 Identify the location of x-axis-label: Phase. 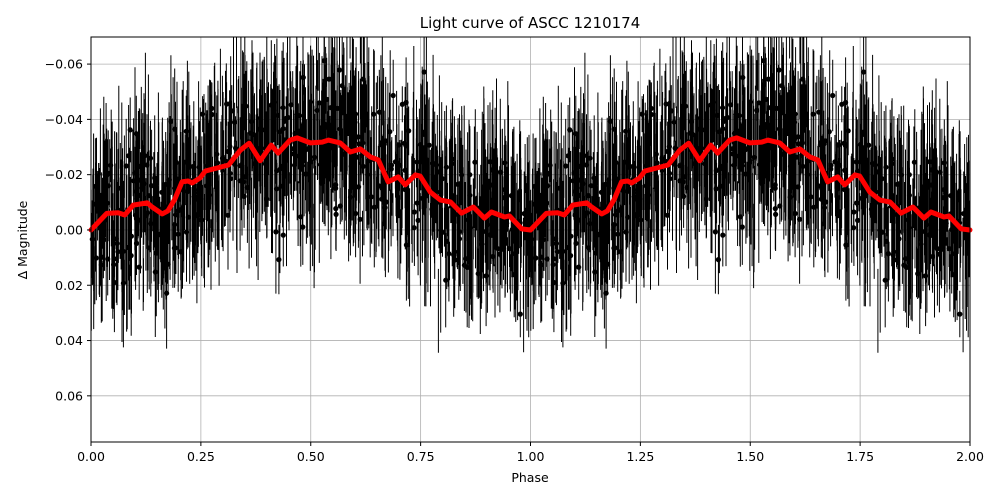
(530, 477).